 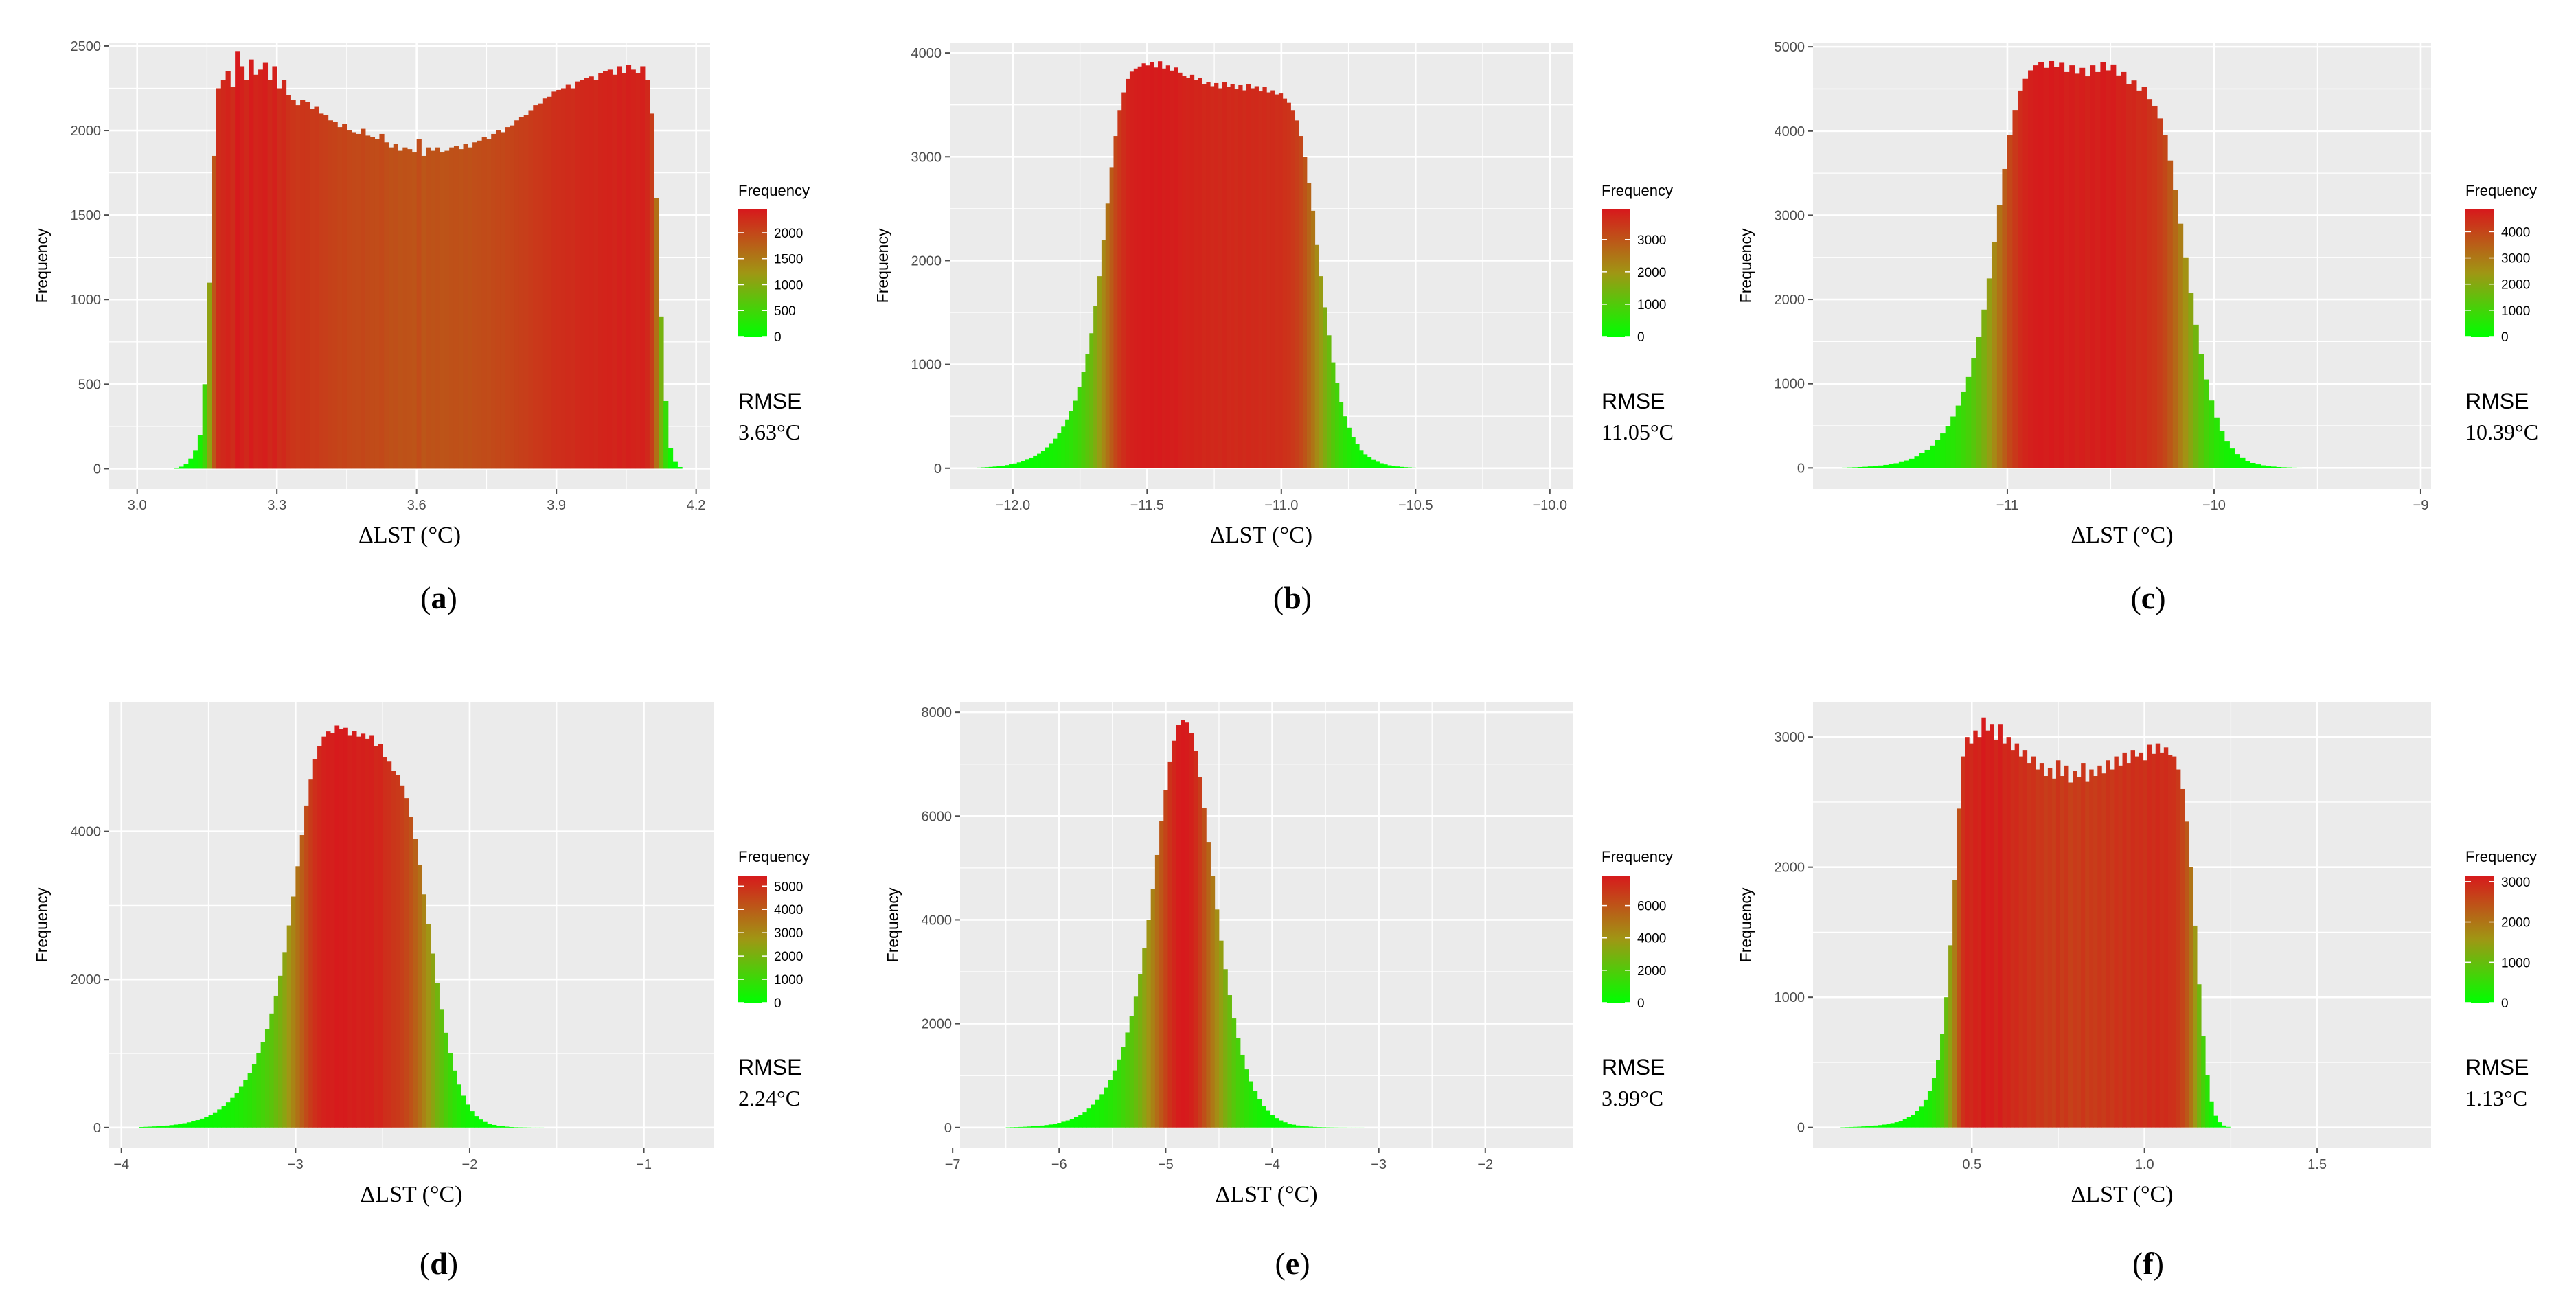 What do you see at coordinates (1549, 505) in the screenshot?
I see `x-tick-label: −10.0` at bounding box center [1549, 505].